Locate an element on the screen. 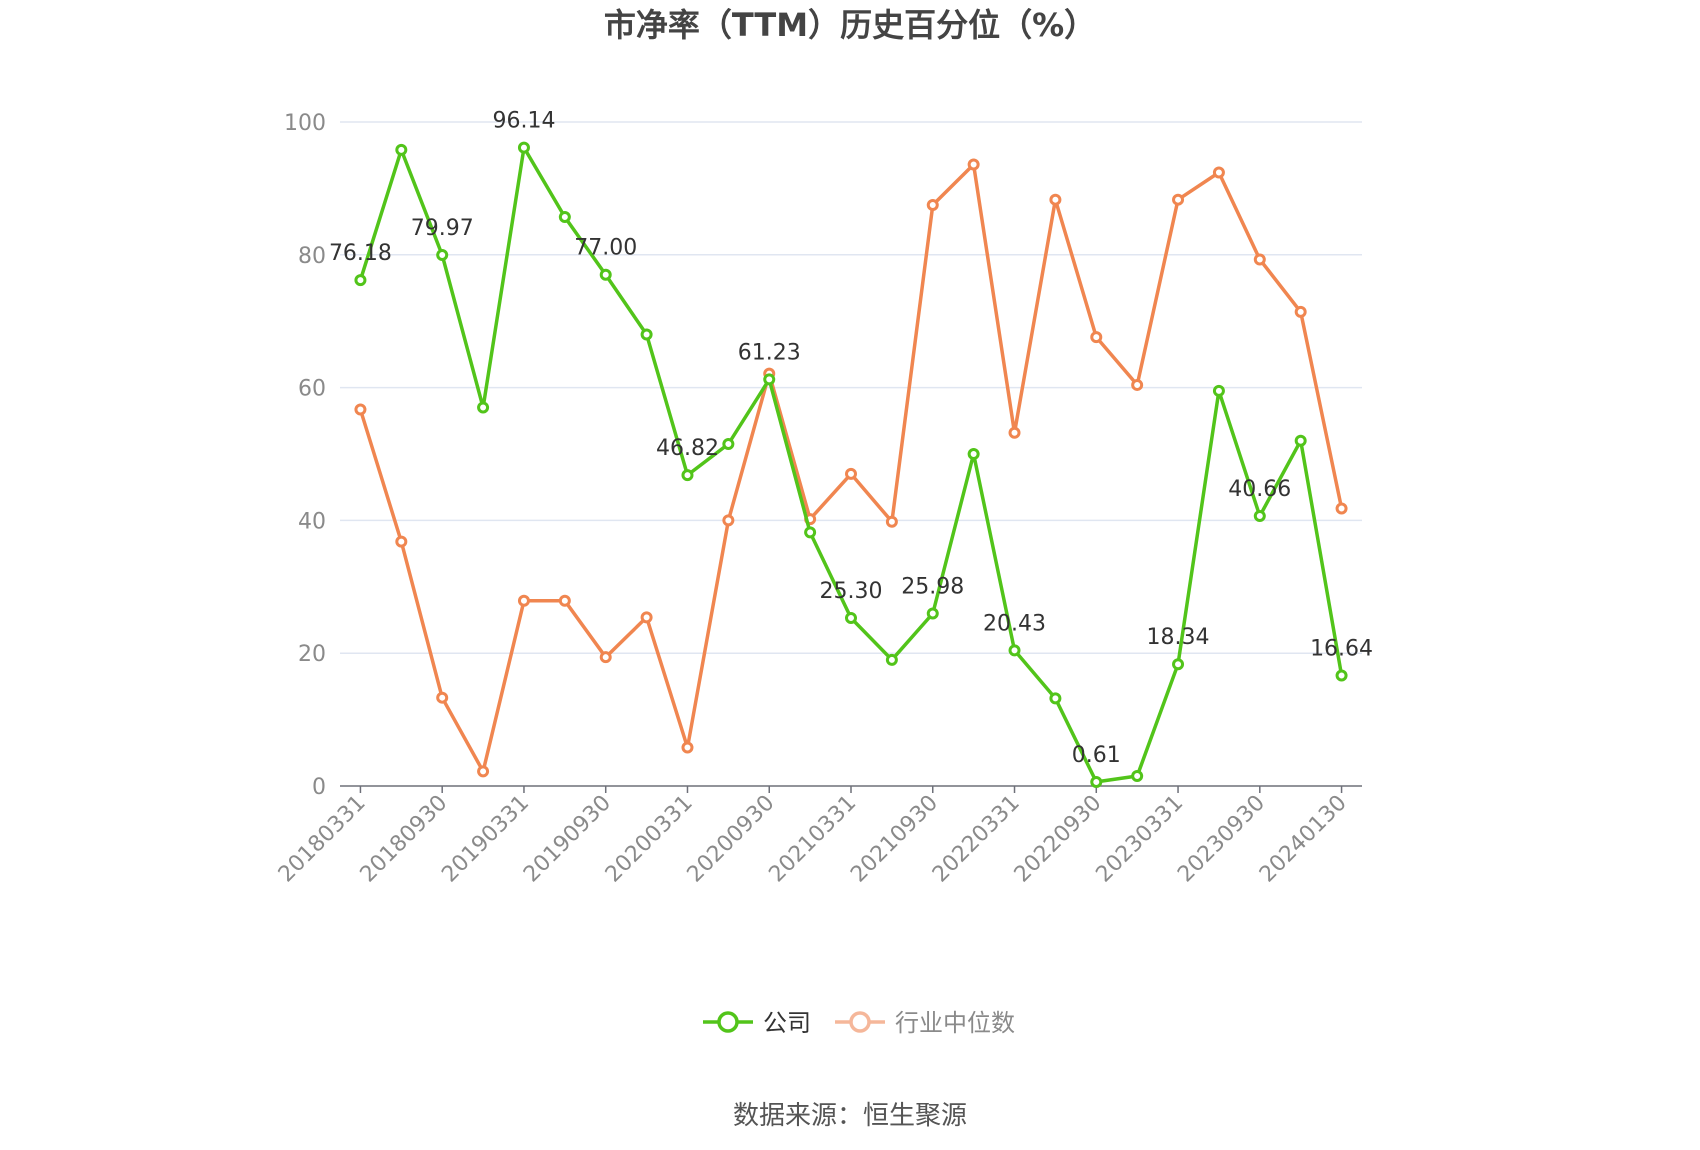 This screenshot has height=1150, width=1700. data-label: 76.18 is located at coordinates (360, 253).